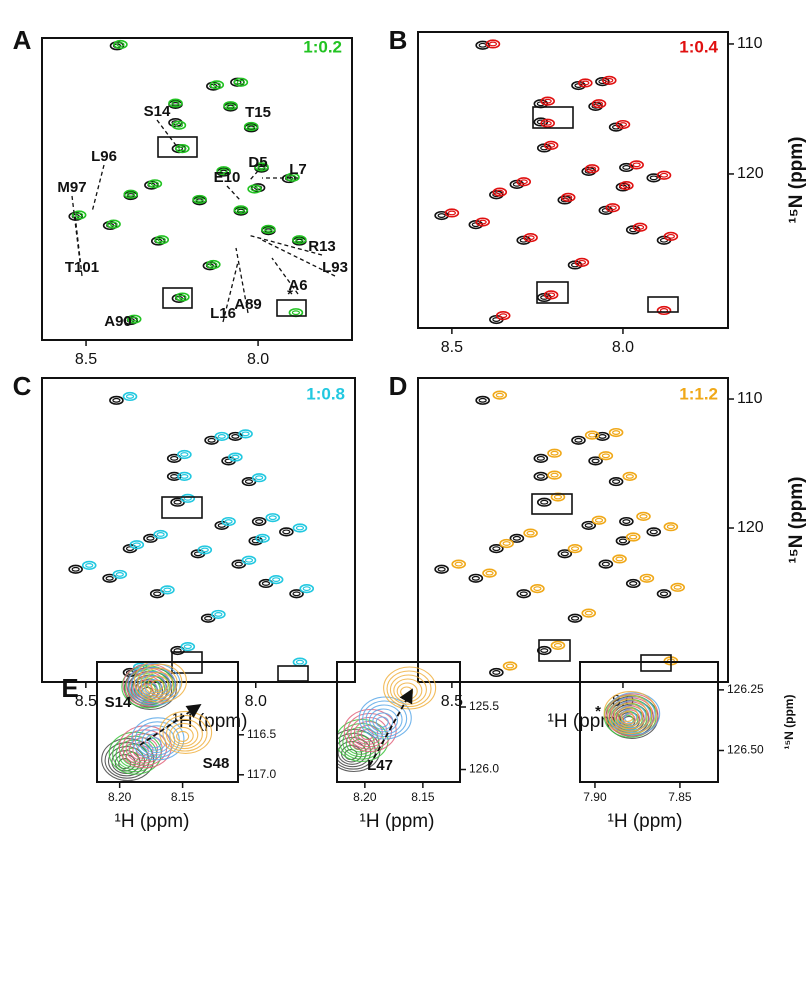 This screenshot has height=997, width=809. Describe the element at coordinates (789, 722) in the screenshot. I see `y-axis-title: ¹⁵N (ppm)` at that location.